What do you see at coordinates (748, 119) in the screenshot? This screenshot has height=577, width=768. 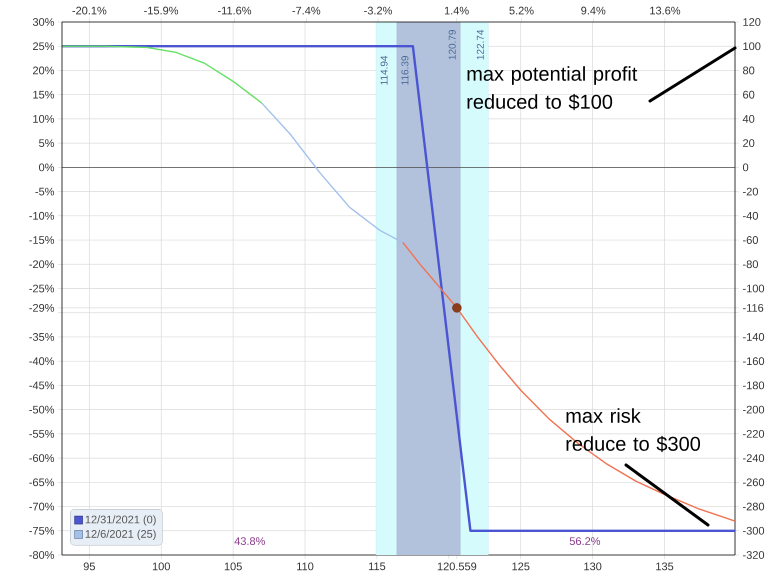 I see `y2-tick-label: 40` at bounding box center [748, 119].